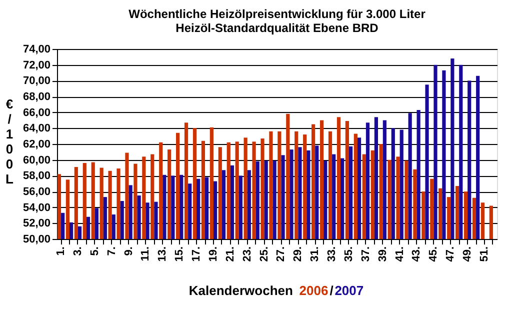  What do you see at coordinates (416, 254) in the screenshot?
I see `x-tick-label: 43.` at bounding box center [416, 254].